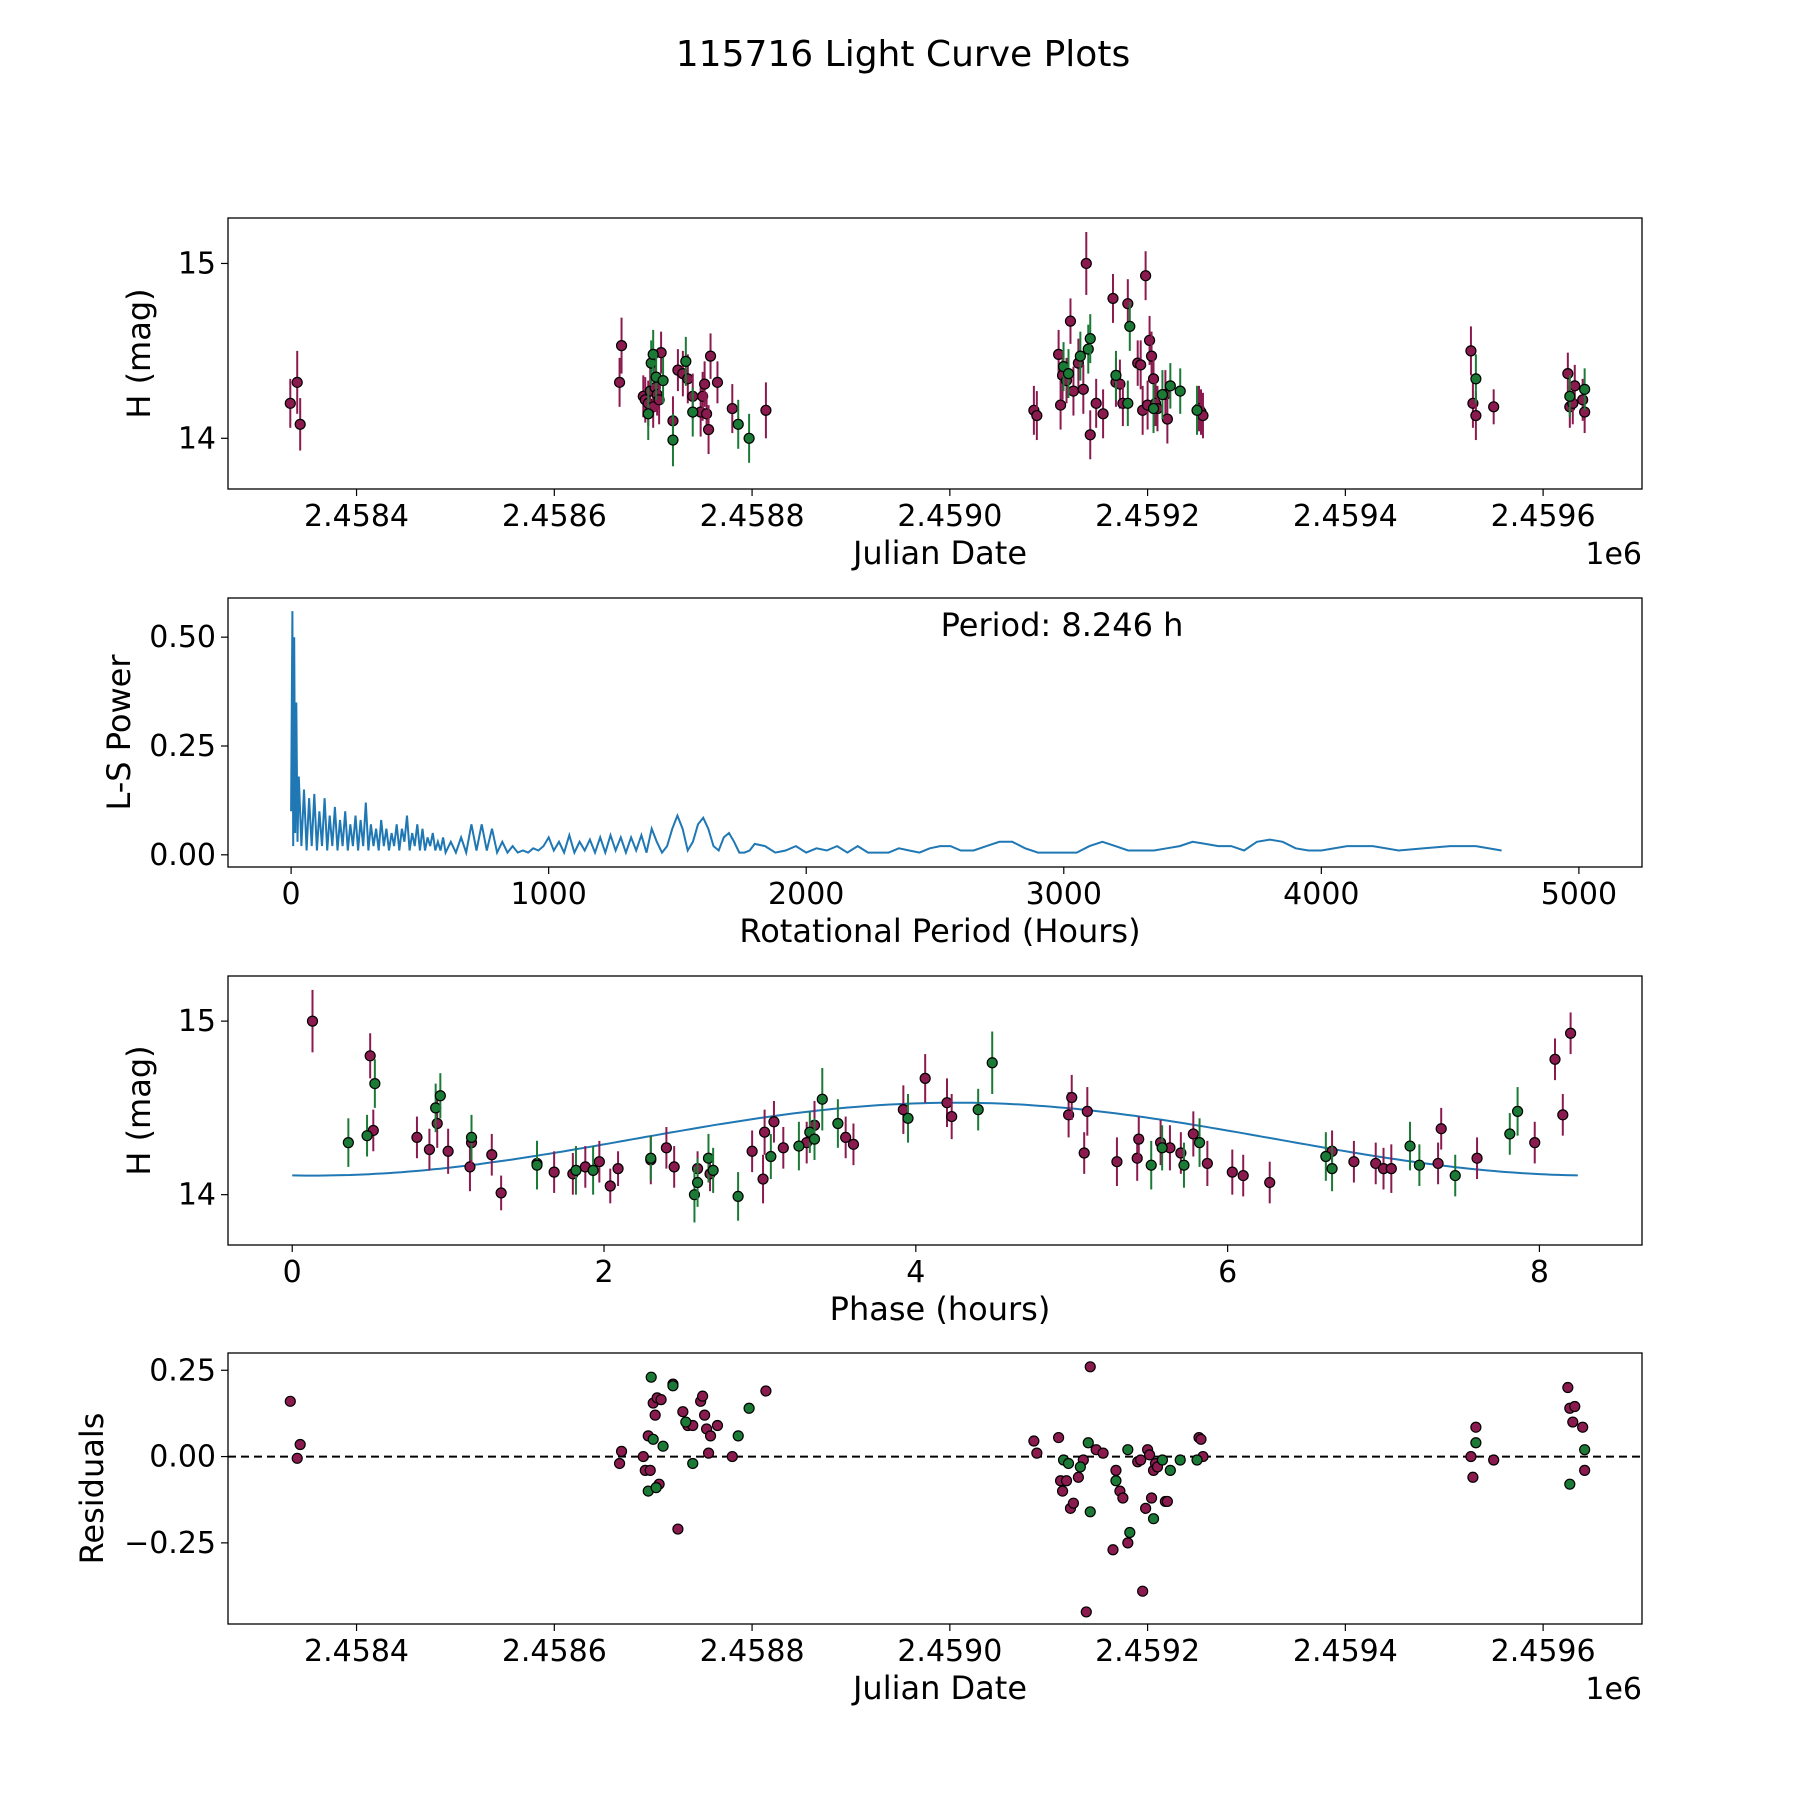 The height and width of the screenshot is (1800, 1800). I want to click on periodogram-line, so click(896, 734).